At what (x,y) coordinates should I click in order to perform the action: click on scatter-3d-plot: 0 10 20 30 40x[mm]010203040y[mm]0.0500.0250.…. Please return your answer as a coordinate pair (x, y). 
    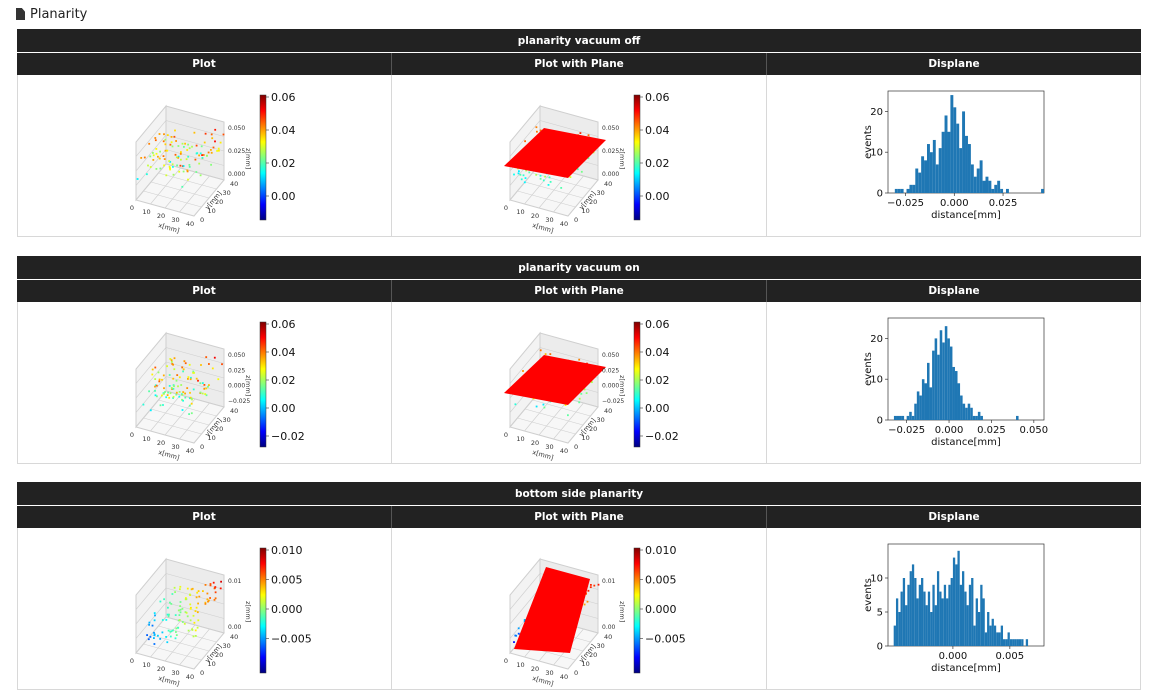
    Looking at the image, I should click on (213, 163).